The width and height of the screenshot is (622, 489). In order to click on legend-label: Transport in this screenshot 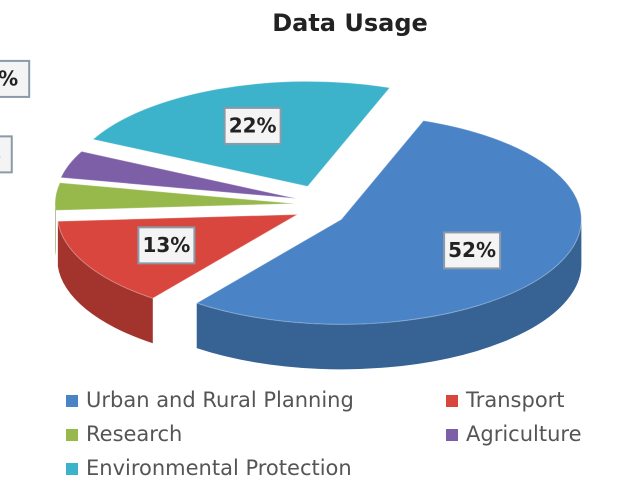, I will do `click(515, 400)`.